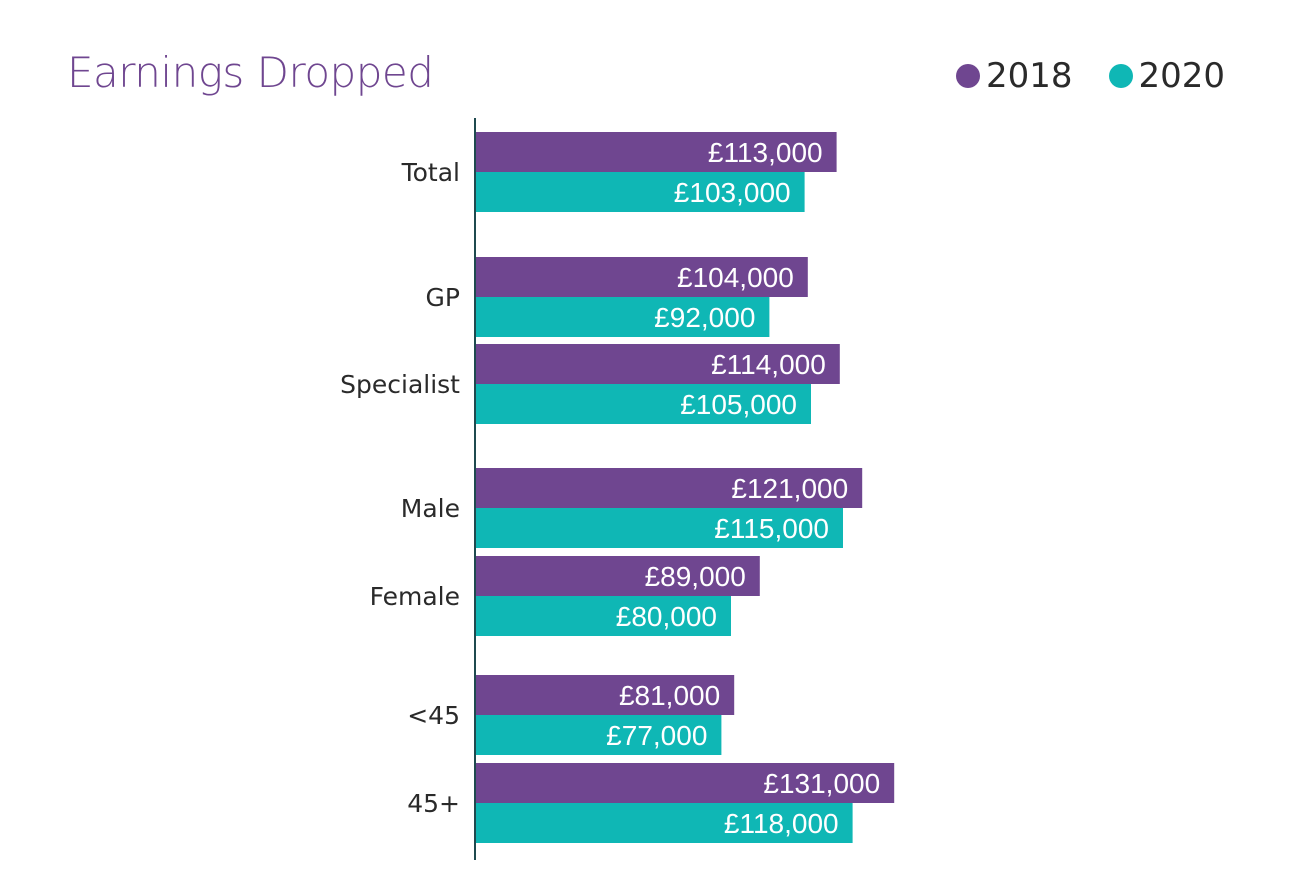  Describe the element at coordinates (781, 823) in the screenshot. I see `data-label: £118,000` at that location.